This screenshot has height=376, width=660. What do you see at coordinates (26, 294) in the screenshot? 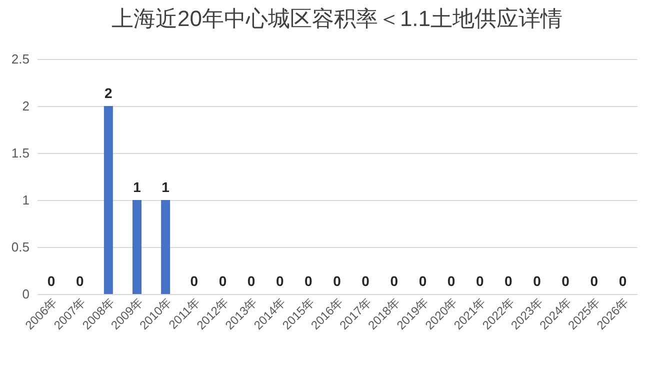
I see `y-tick-label: 0` at bounding box center [26, 294].